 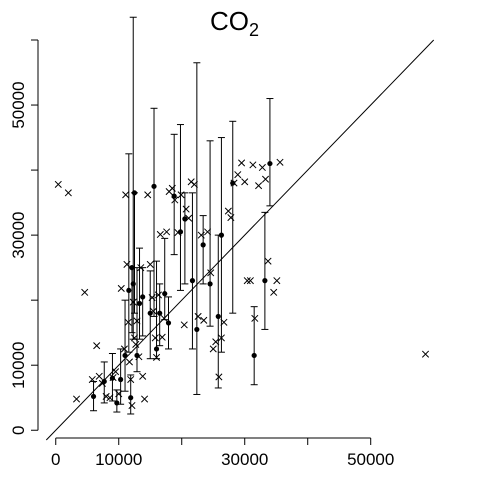 I want to click on y-tick-label: 30000, so click(x=18, y=234).